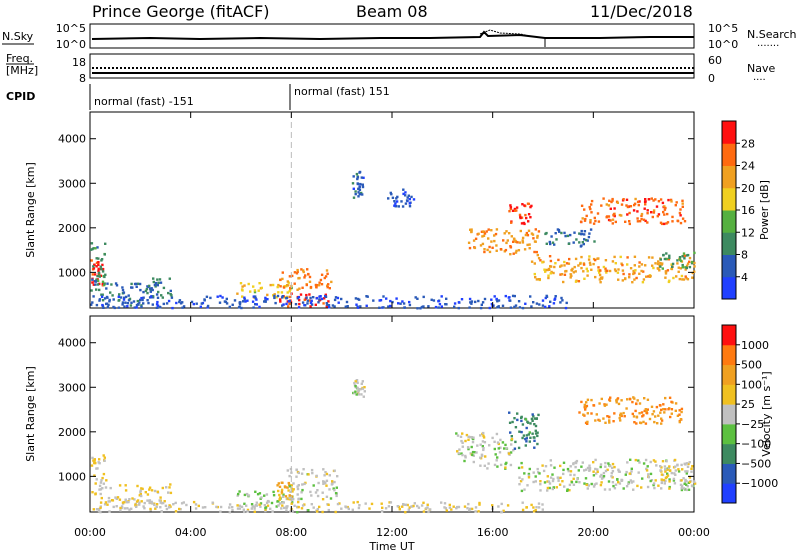 This screenshot has height=554, width=800. I want to click on power-colorbar-tick-label: 12, so click(748, 232).